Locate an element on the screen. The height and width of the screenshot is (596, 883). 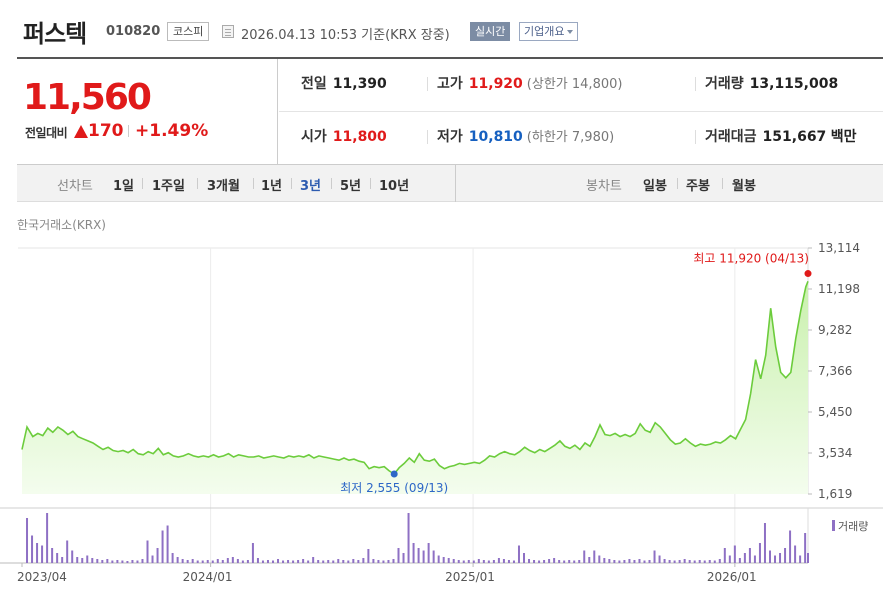
stock-code: 010820 is located at coordinates (133, 31).